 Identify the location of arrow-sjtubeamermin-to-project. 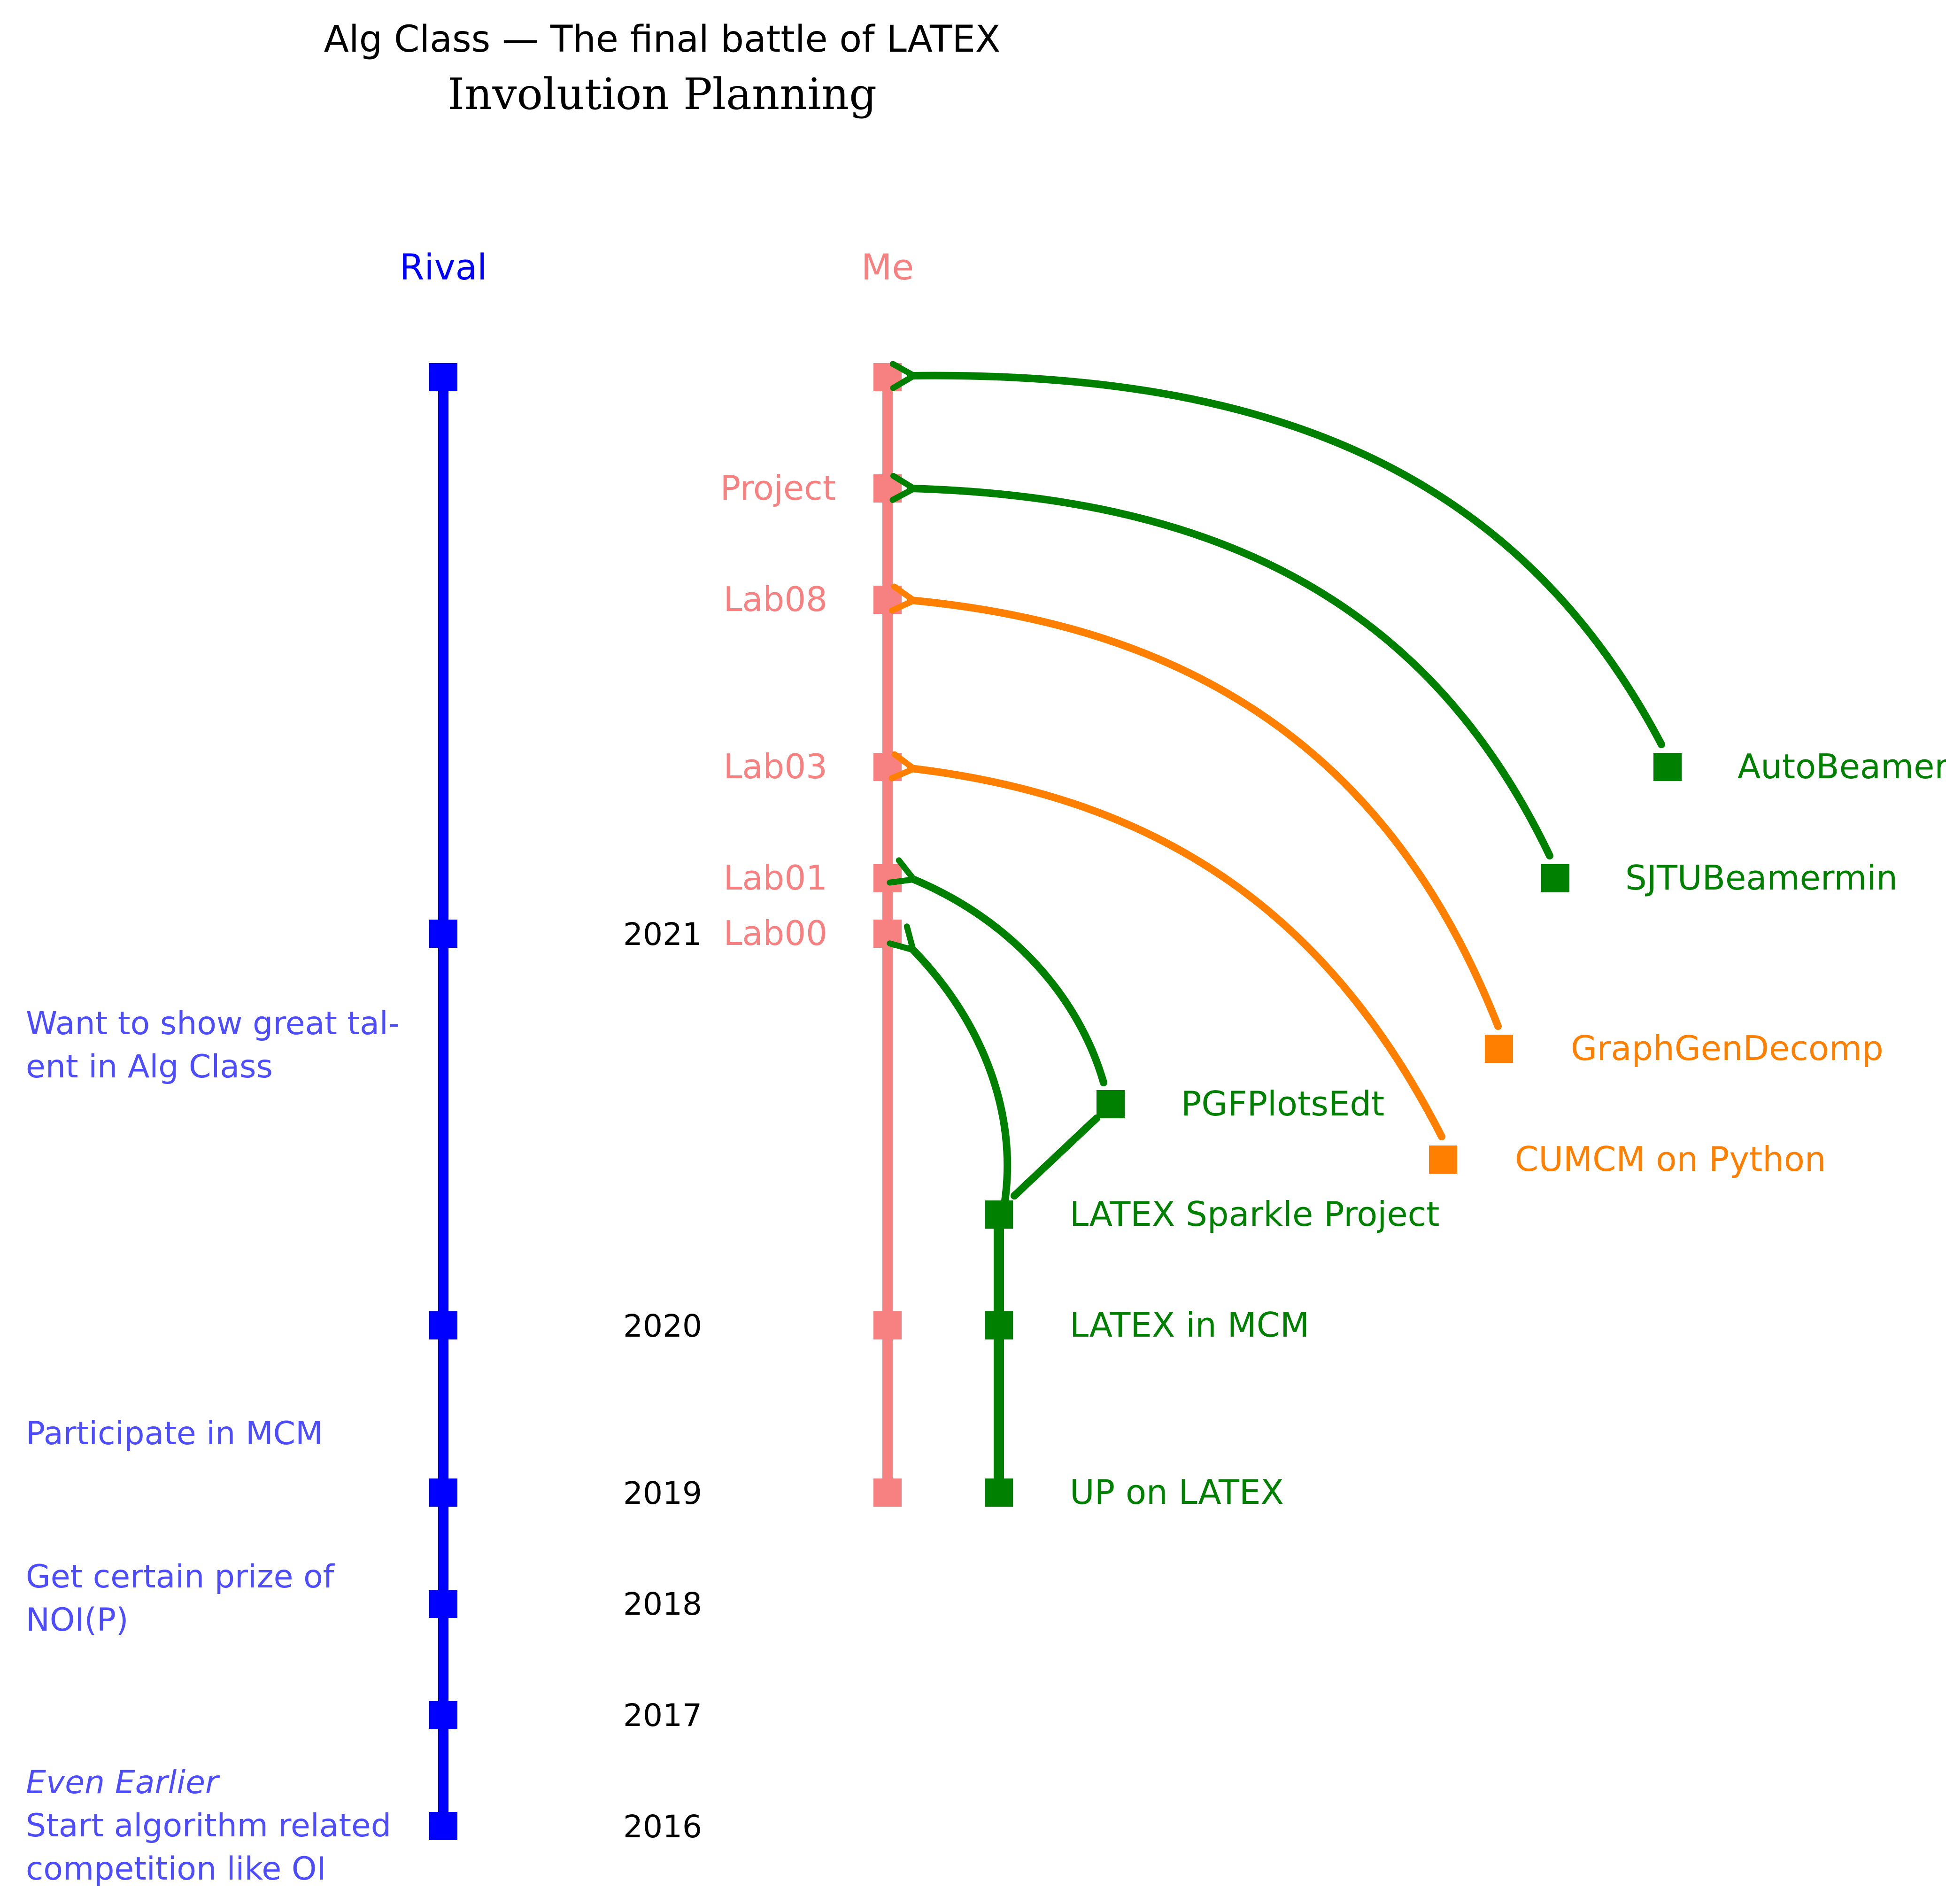
(1221, 665).